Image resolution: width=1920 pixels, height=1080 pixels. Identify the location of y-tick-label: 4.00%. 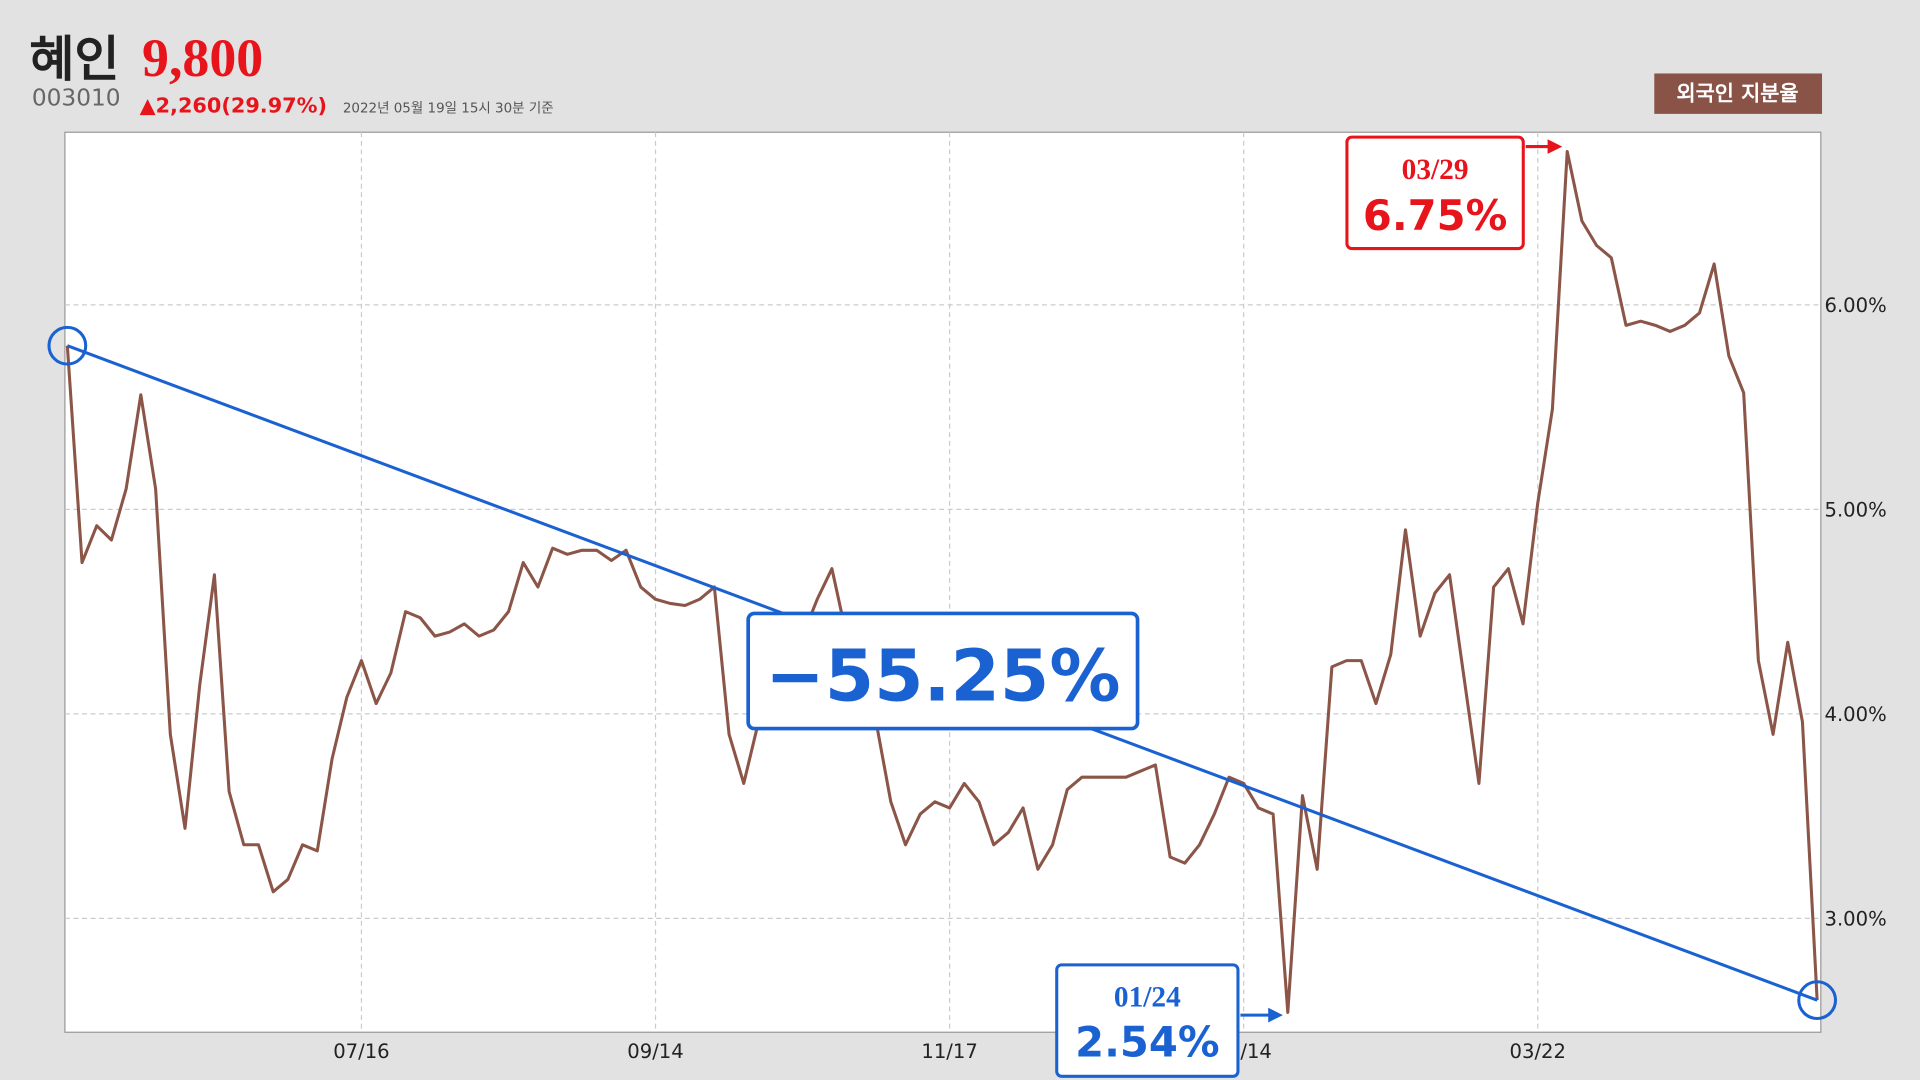
(1855, 714).